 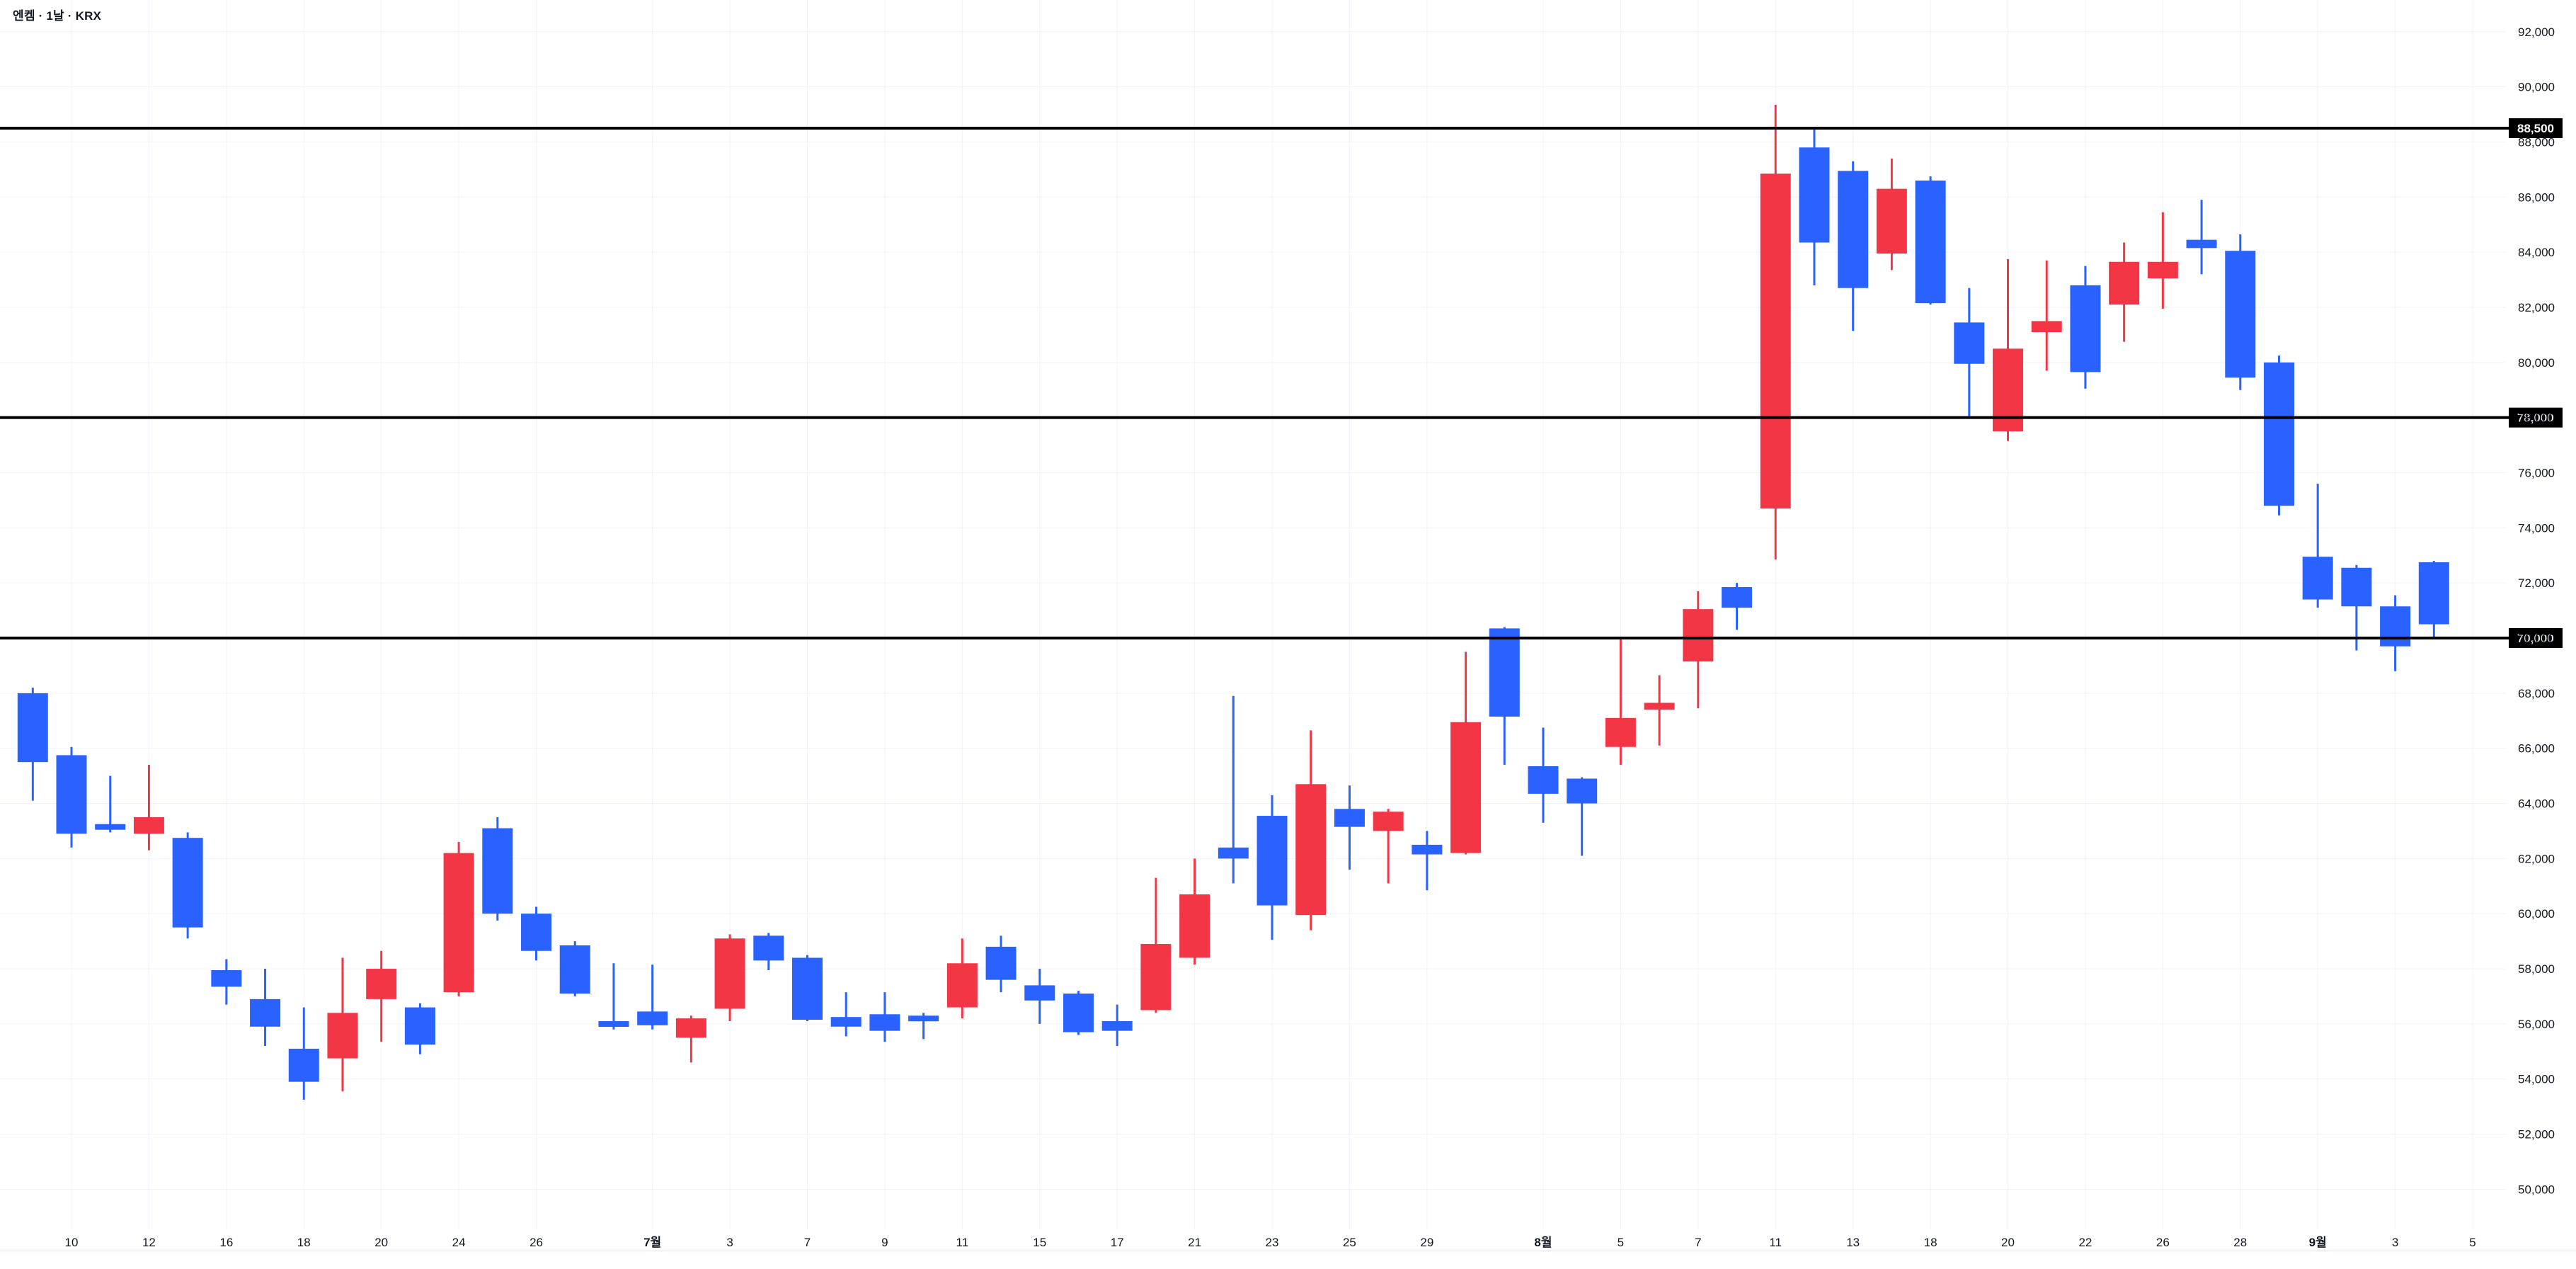 I want to click on price-tick-label: 92,000, so click(x=2536, y=32).